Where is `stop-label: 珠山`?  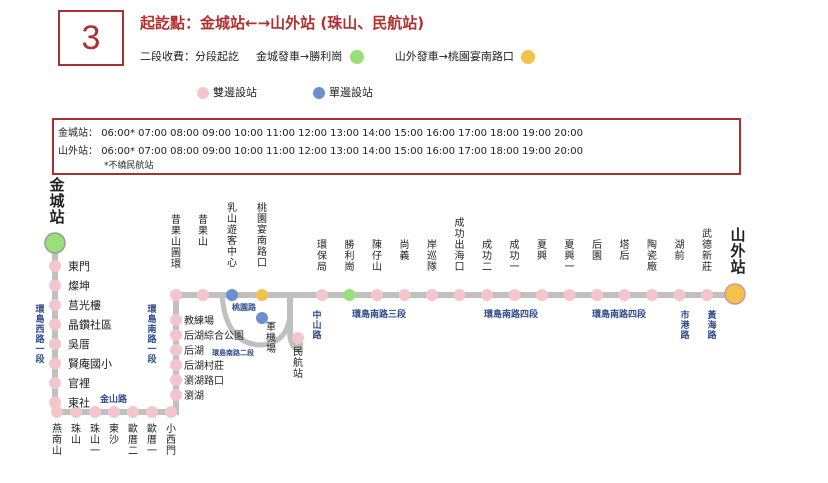
stop-label: 珠山 is located at coordinates (76, 434).